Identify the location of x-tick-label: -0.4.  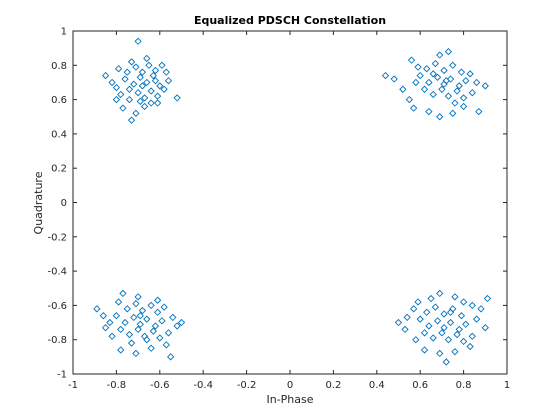
(203, 385).